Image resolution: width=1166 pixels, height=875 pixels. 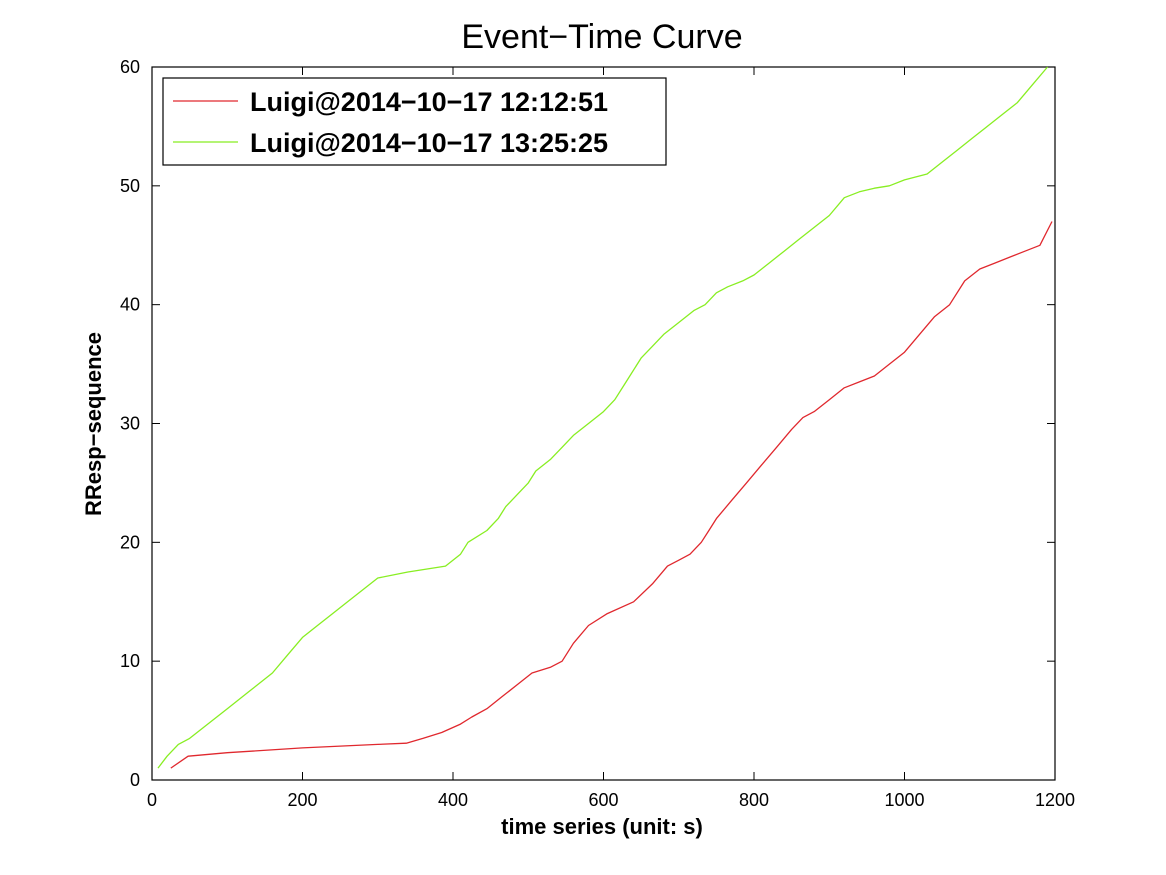 I want to click on legend-label-series-2: Luigi@2014−10−17 13:25:25, so click(x=429, y=143).